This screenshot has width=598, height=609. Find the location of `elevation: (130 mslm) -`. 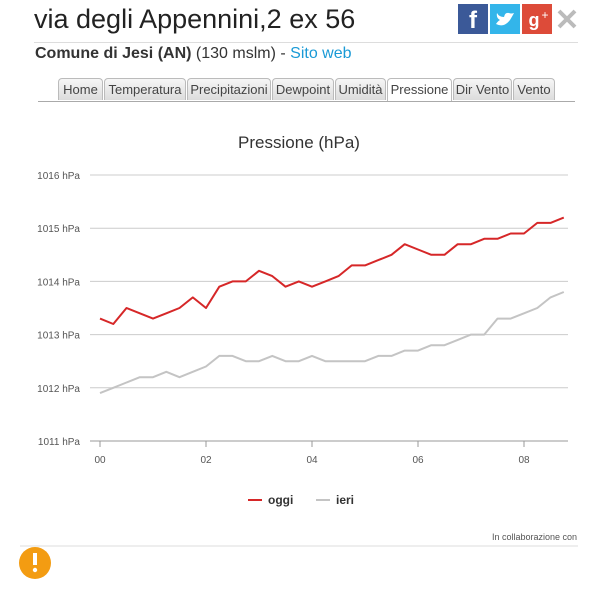

elevation: (130 mslm) - is located at coordinates (240, 53).